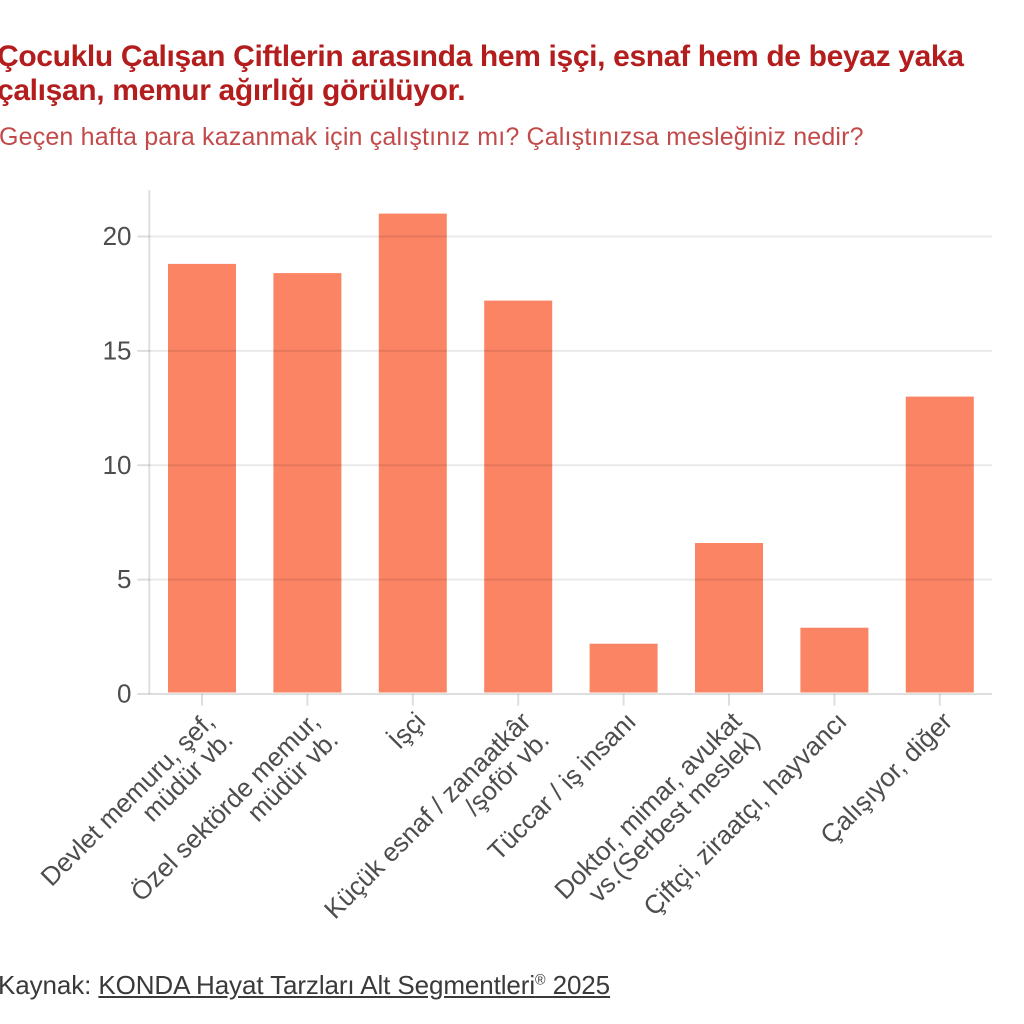 Image resolution: width=1024 pixels, height=1024 pixels. Describe the element at coordinates (406, 730) in the screenshot. I see `svg-text: İşçi` at that location.